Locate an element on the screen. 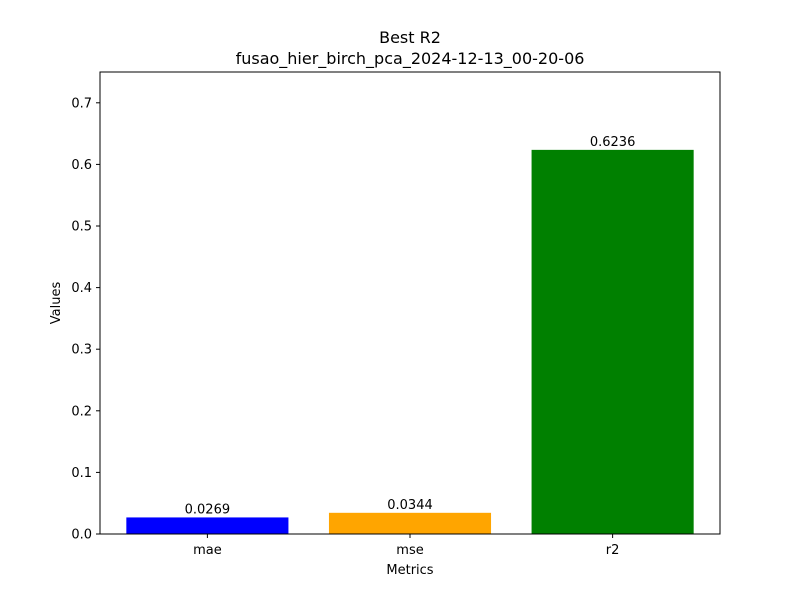  x-tick-label-mae: mae is located at coordinates (207, 550).